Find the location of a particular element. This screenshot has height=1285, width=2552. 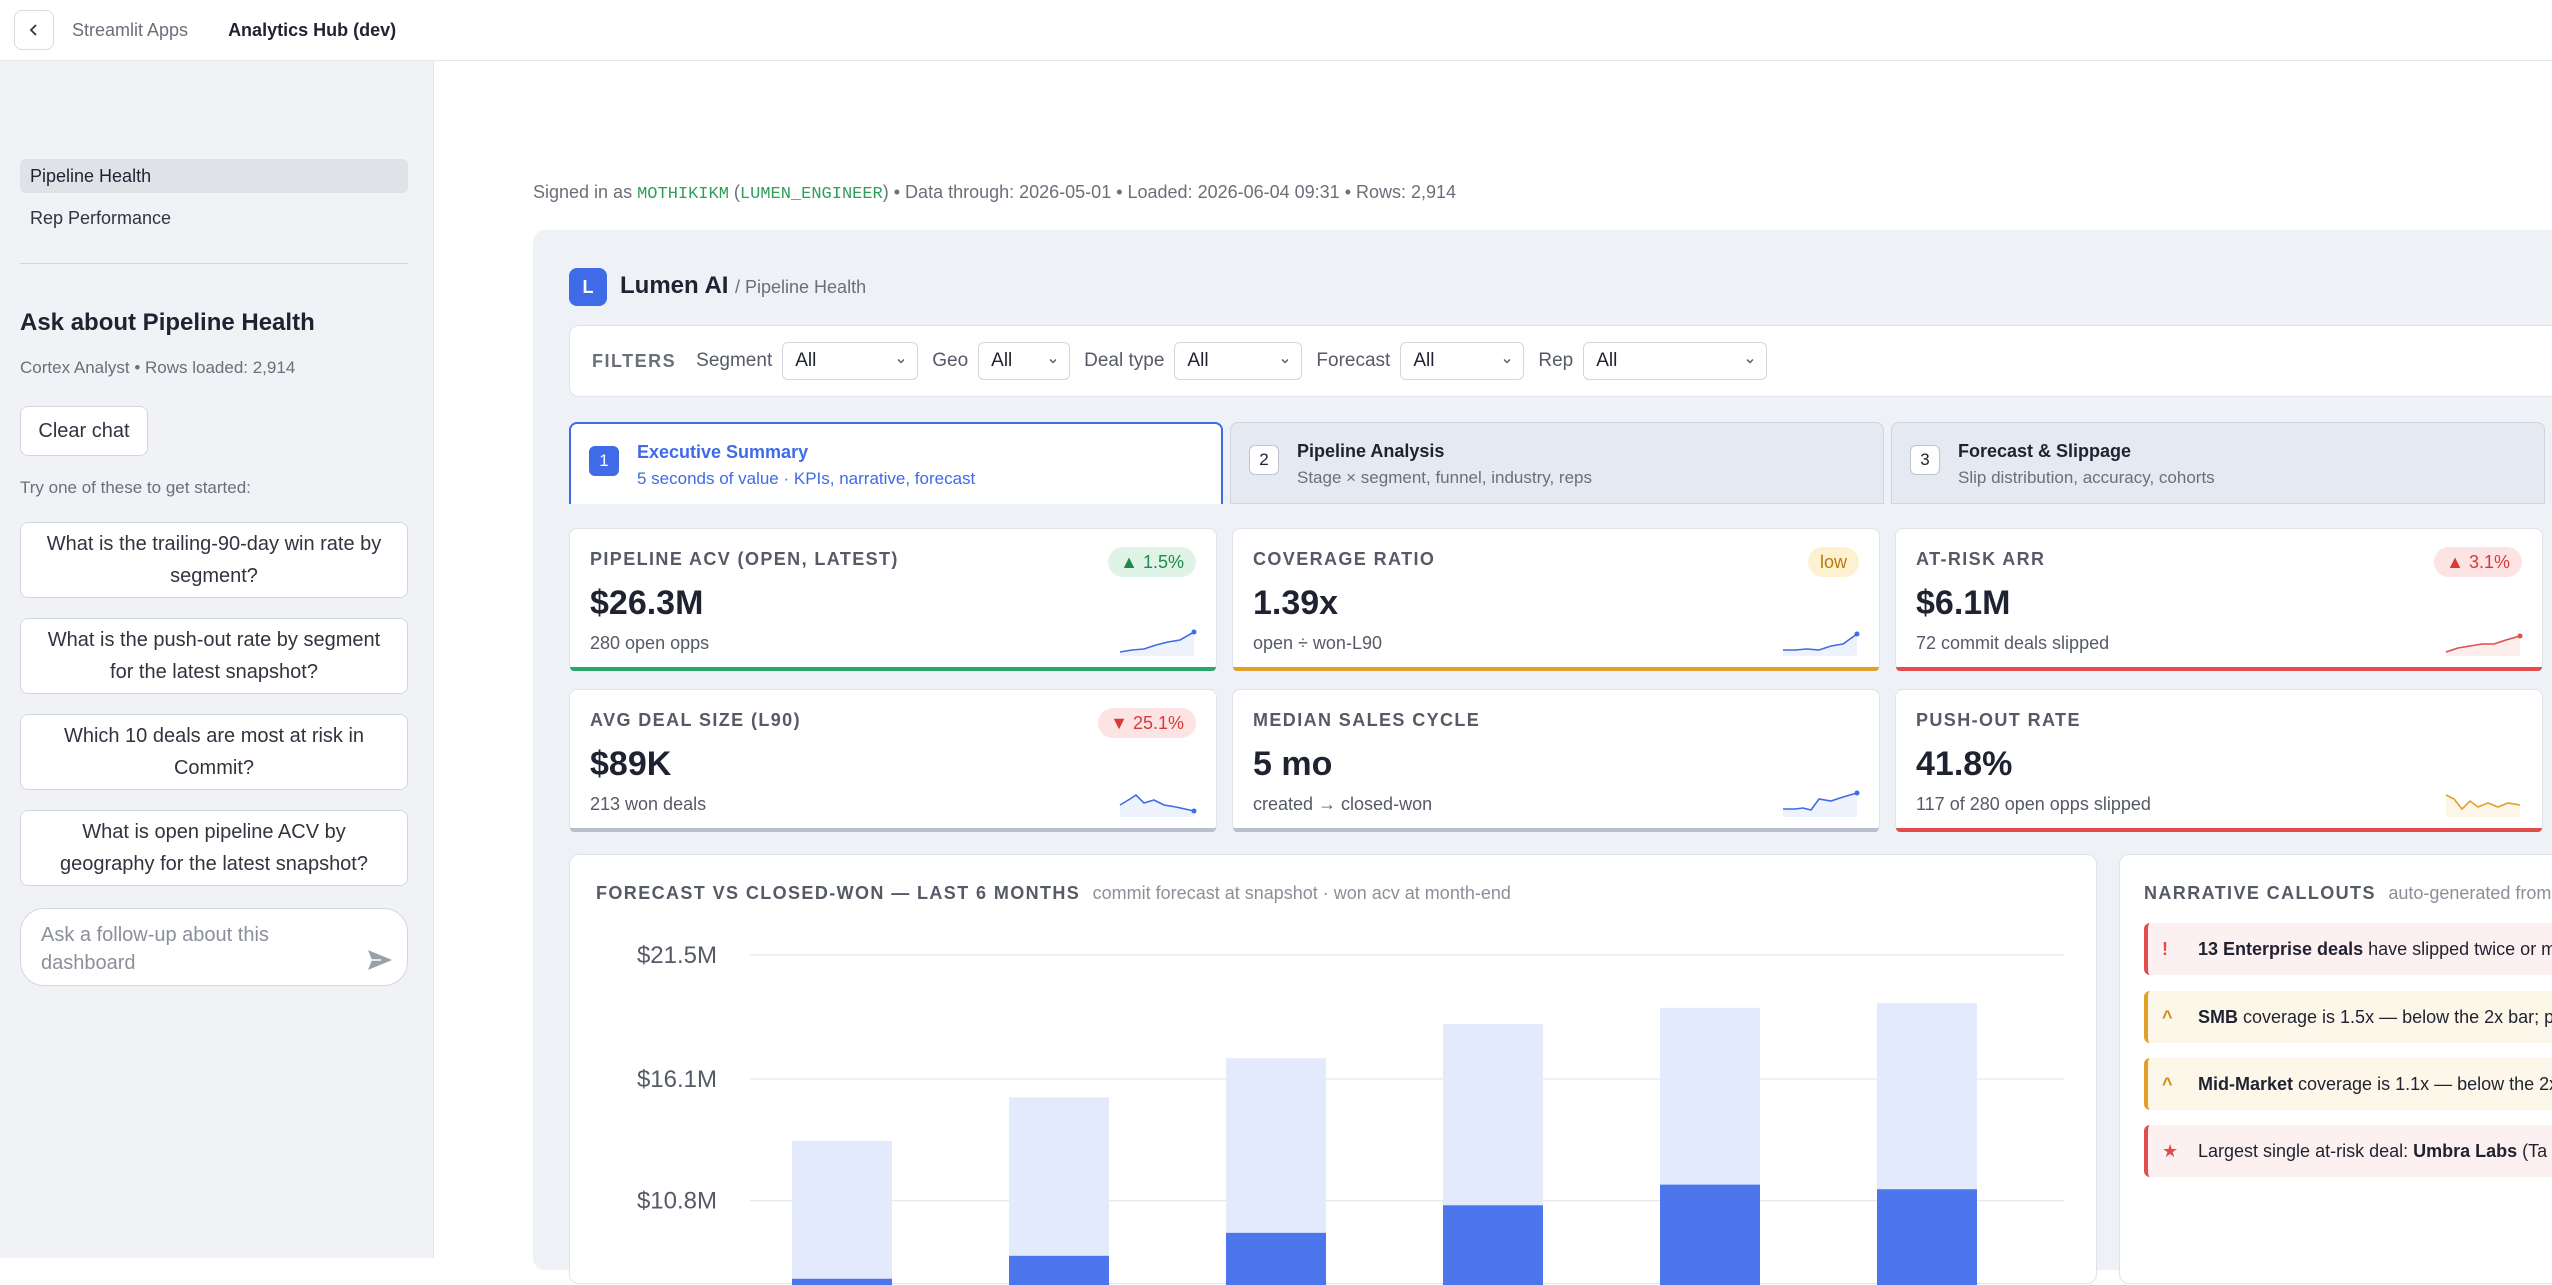

tab-title: Pipeline Analysis is located at coordinates (1371, 451).